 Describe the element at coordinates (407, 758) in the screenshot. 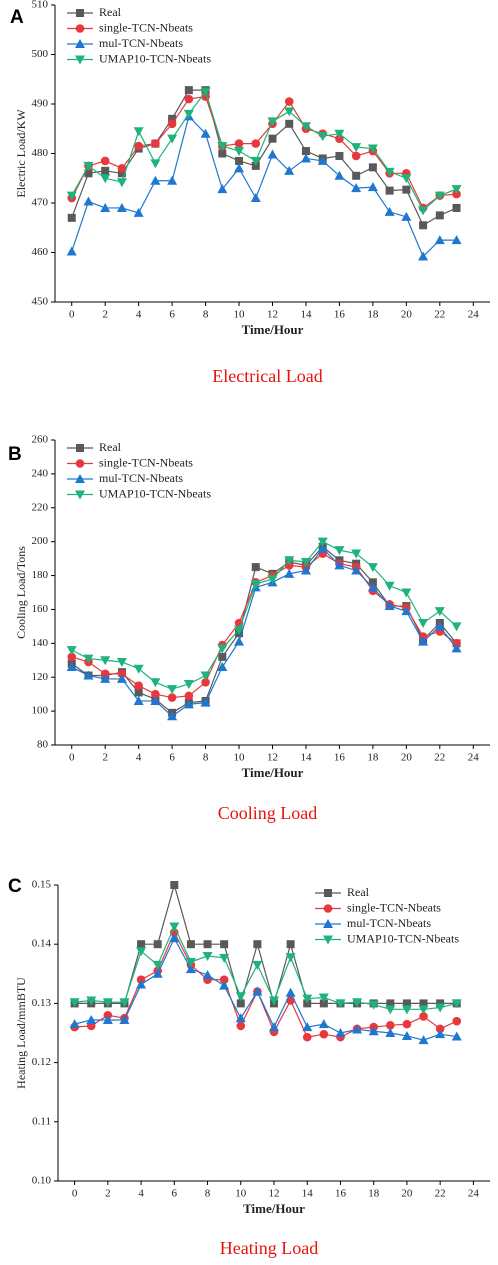

I see `x-tick-label: 20` at that location.